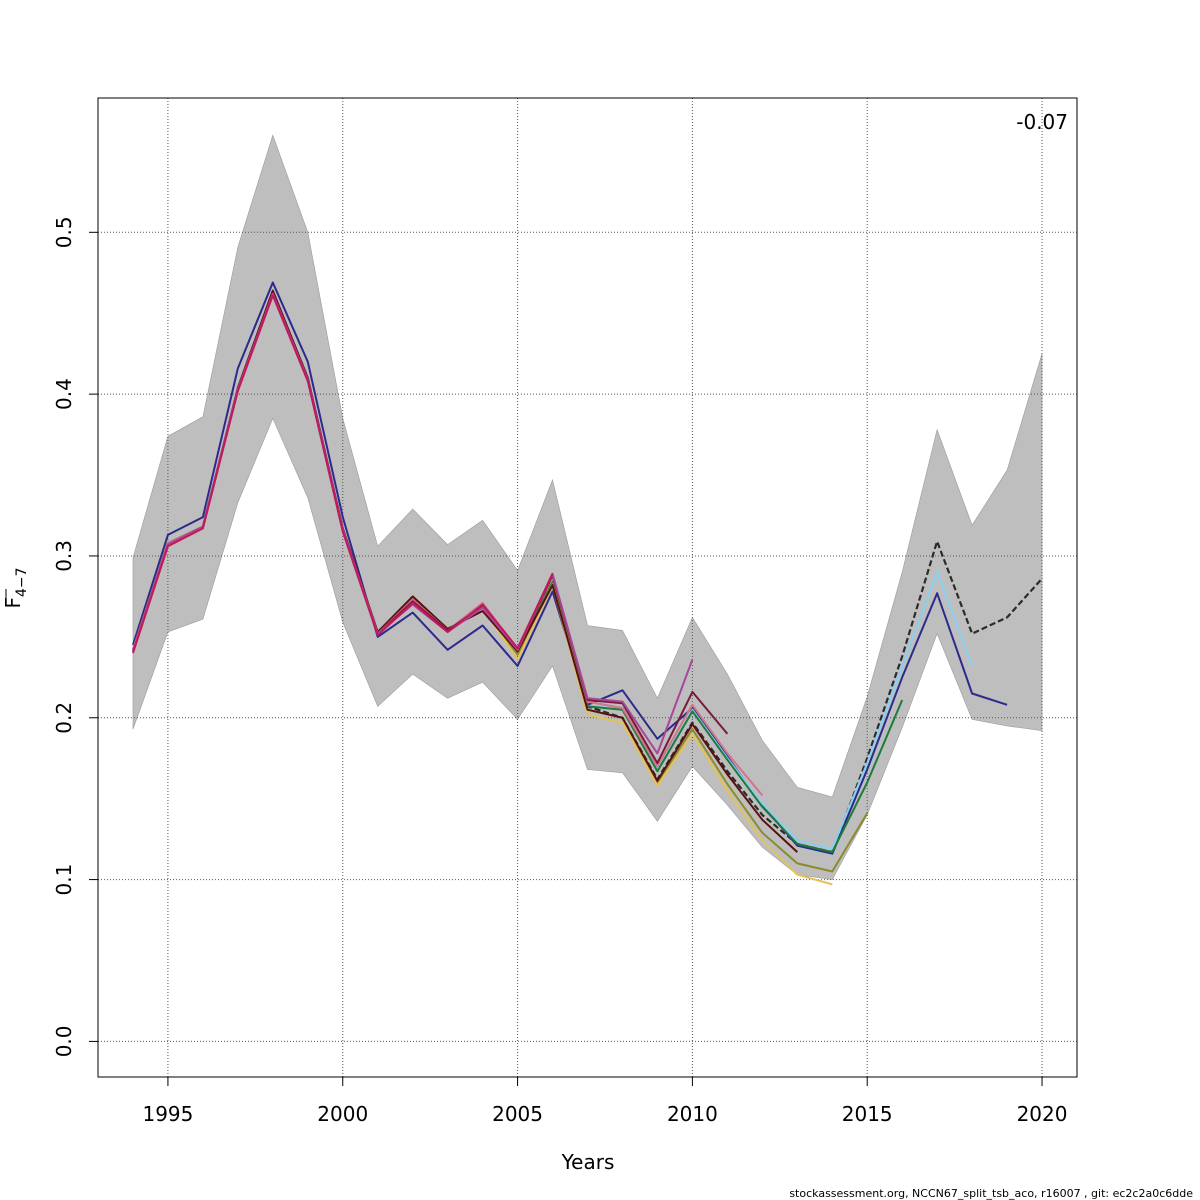 Image resolution: width=1200 pixels, height=1200 pixels. I want to click on y-axis-title-main: F, so click(13, 603).